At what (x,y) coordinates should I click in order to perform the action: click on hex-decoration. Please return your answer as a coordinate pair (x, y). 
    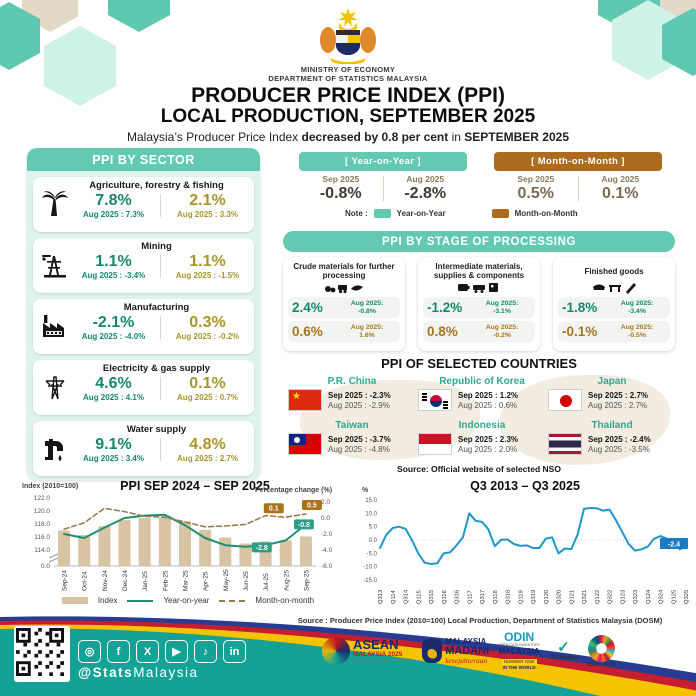
    Looking at the image, I should click on (139, 16).